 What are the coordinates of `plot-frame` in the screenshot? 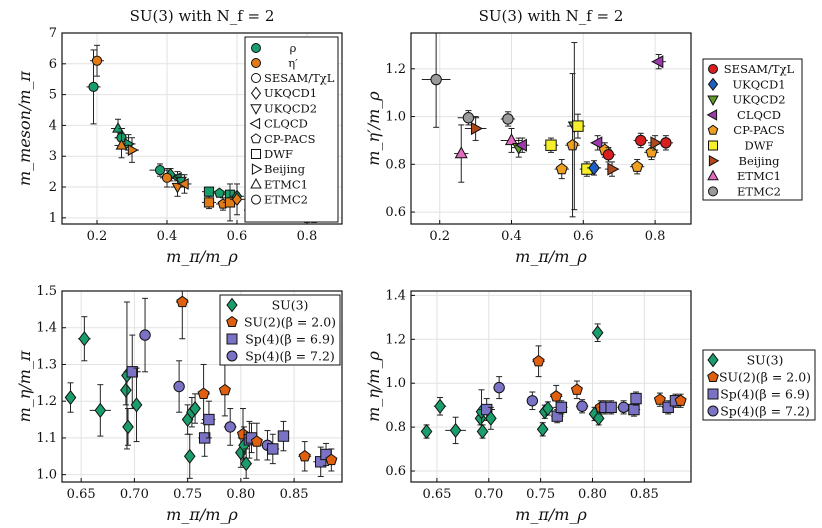 It's located at (551, 128).